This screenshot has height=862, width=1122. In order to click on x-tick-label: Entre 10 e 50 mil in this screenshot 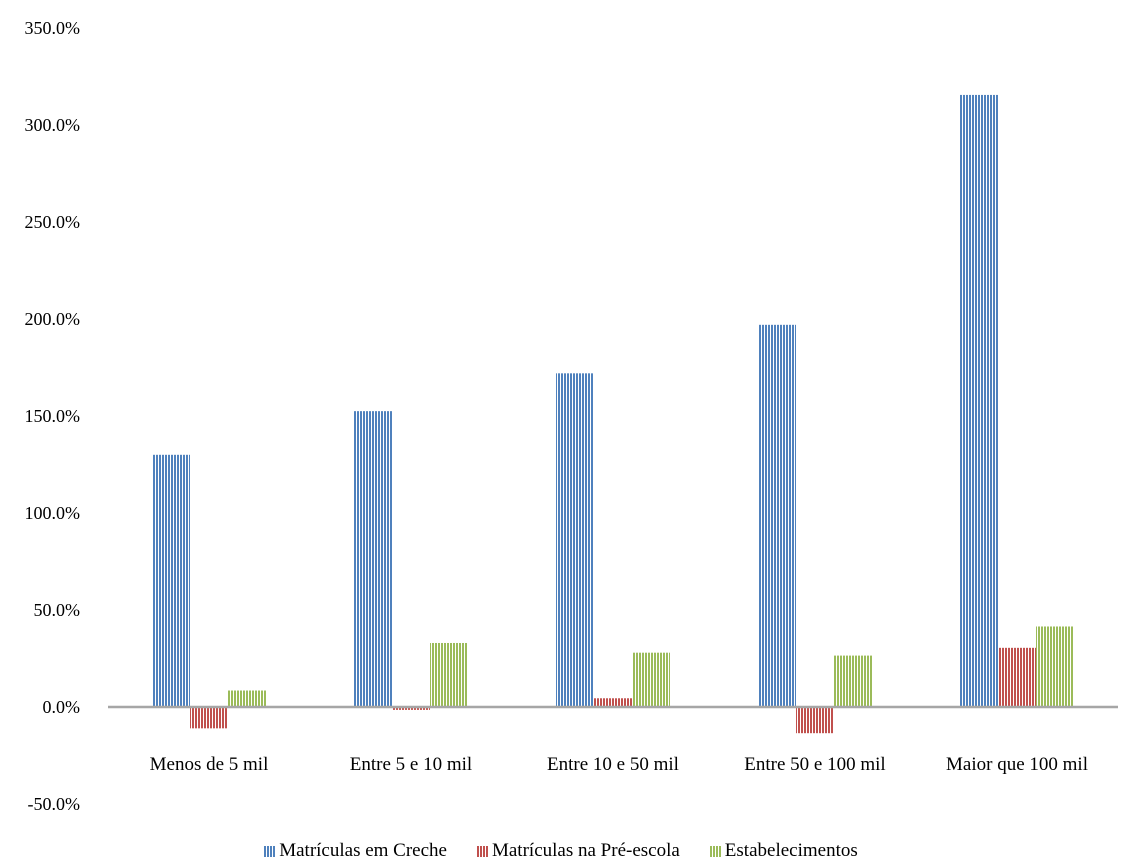, I will do `click(613, 764)`.